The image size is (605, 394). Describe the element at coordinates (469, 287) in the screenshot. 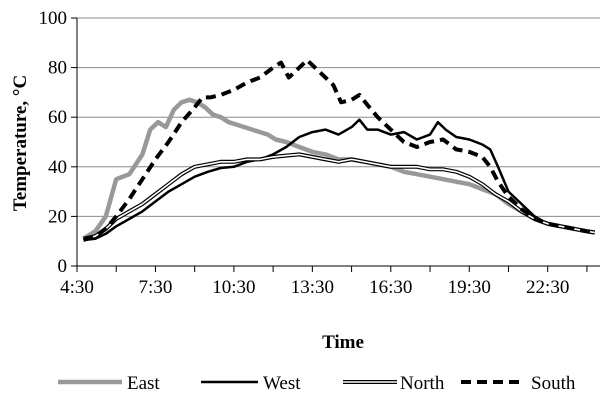

I see `x-tick-label: 19:30` at that location.